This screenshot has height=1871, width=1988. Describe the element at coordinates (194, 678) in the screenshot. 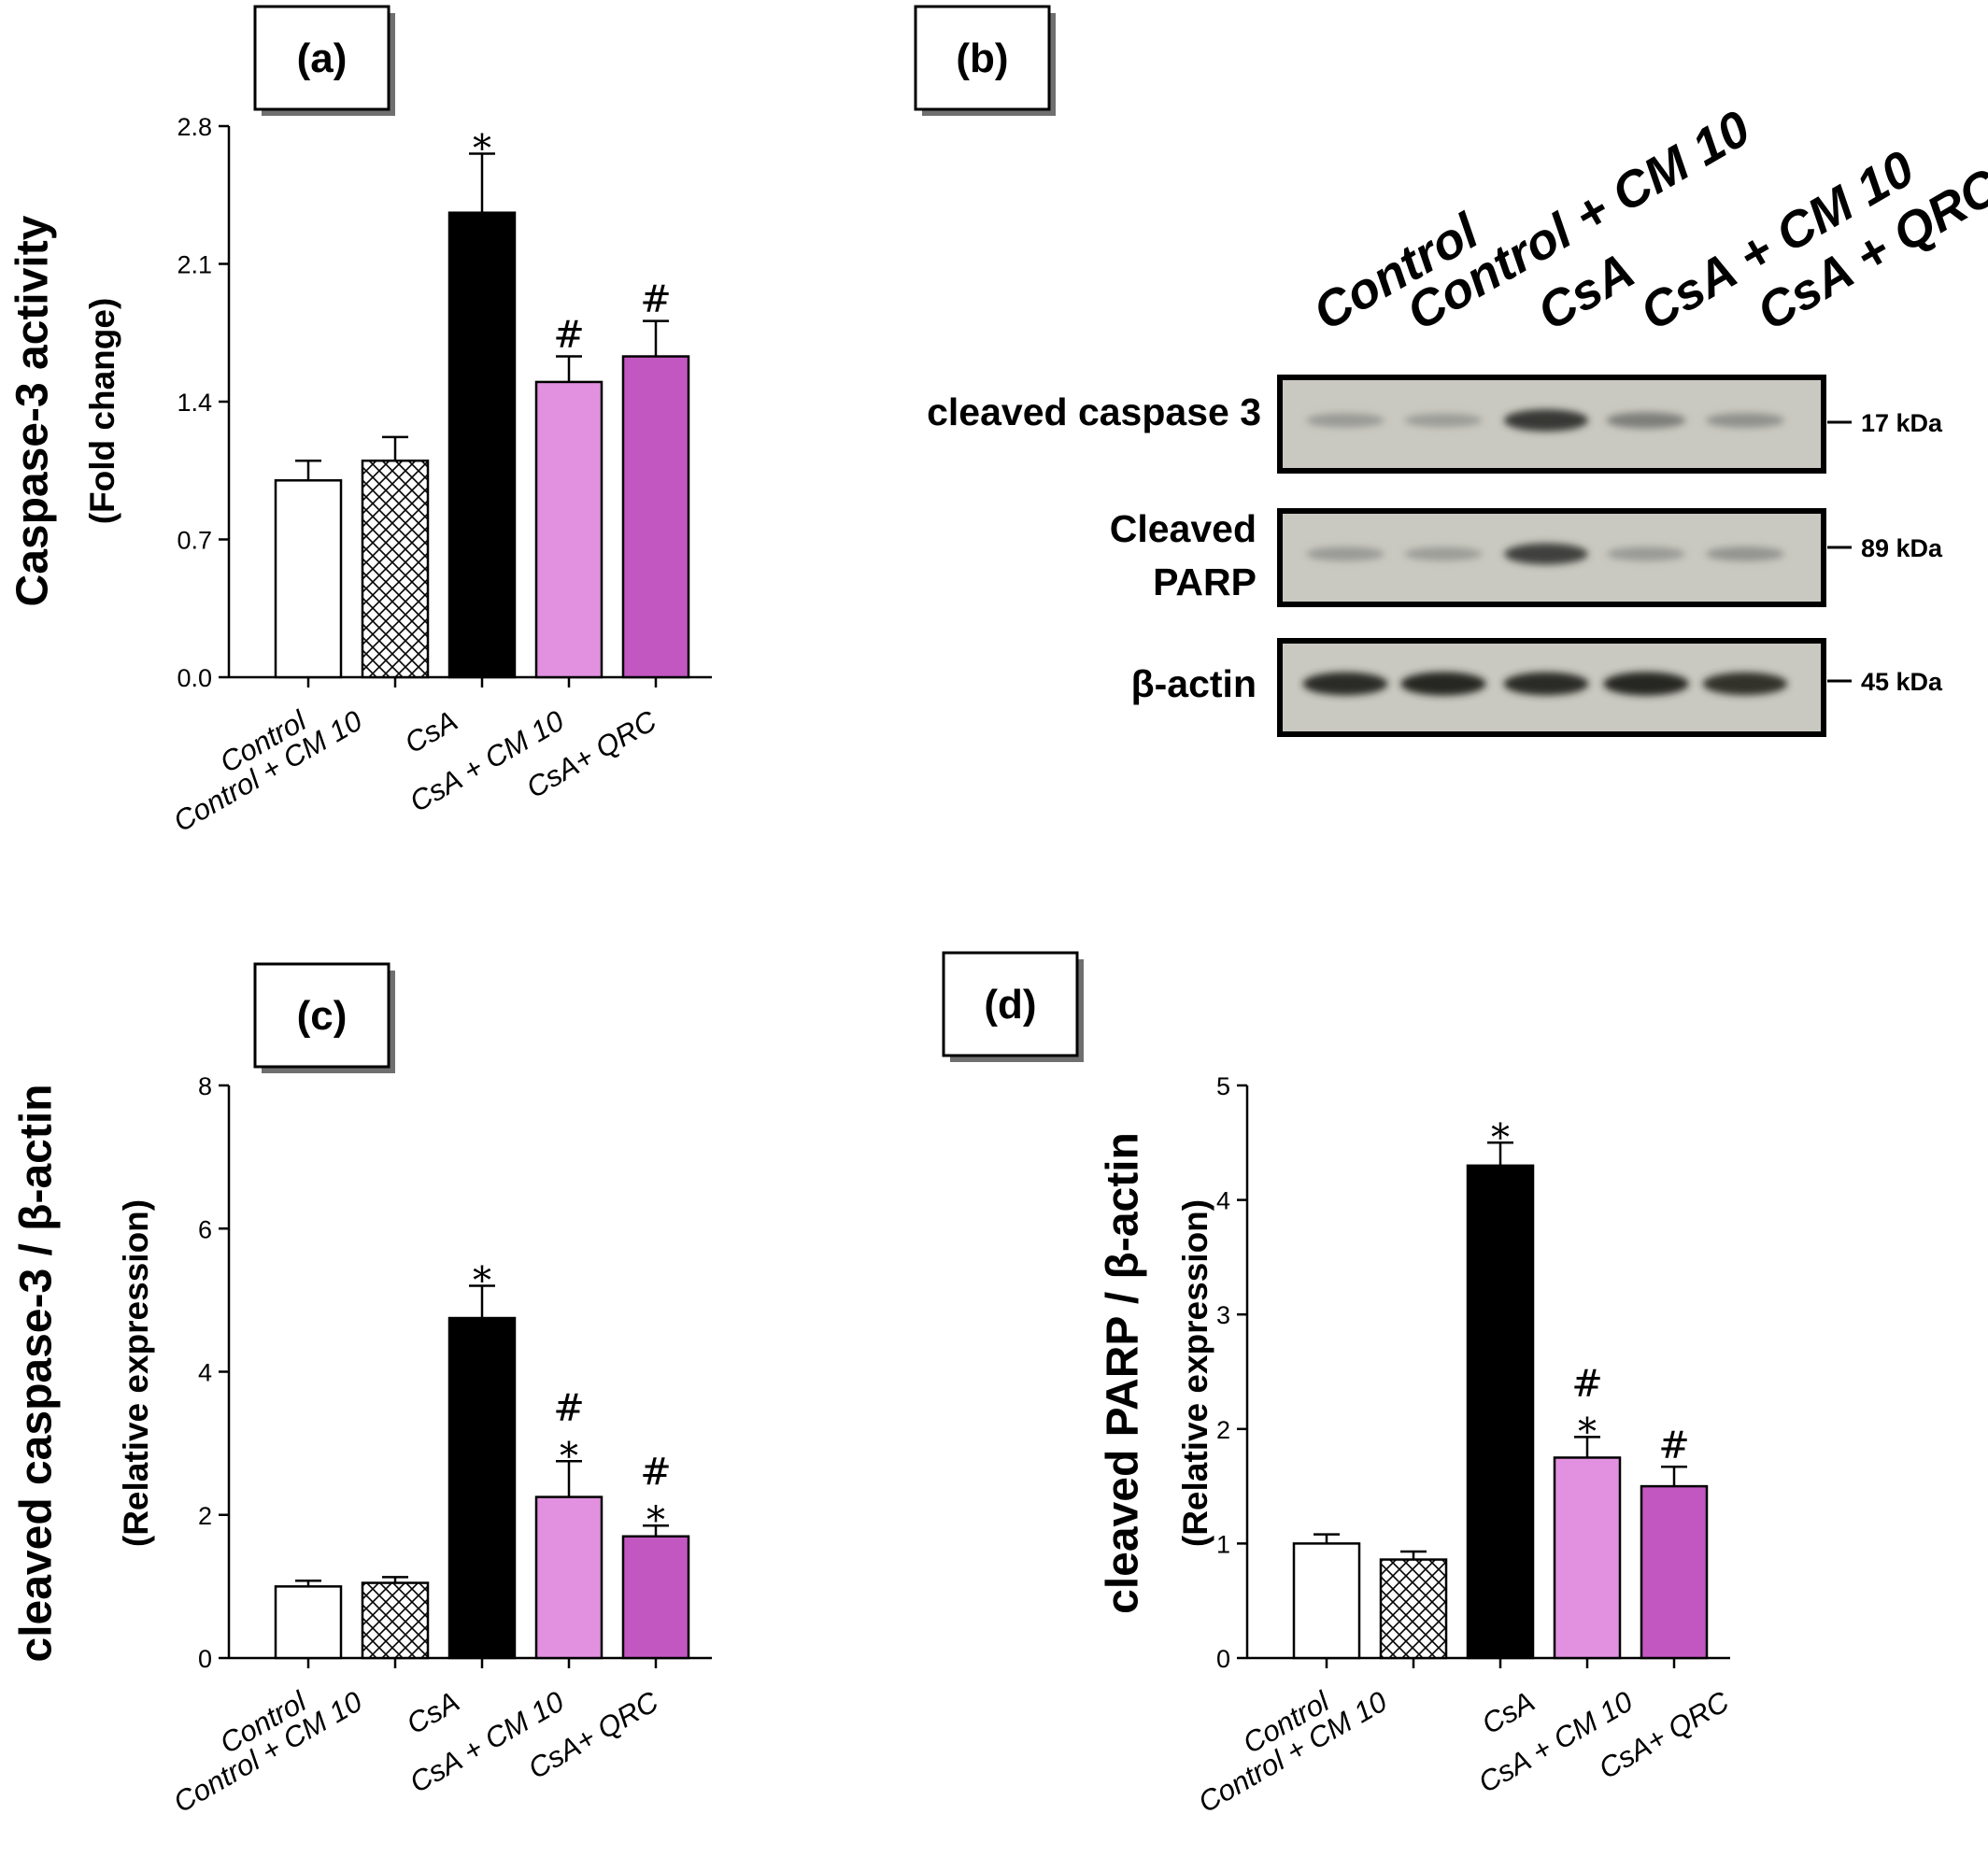

I see `y-tick-label: 0.0` at that location.